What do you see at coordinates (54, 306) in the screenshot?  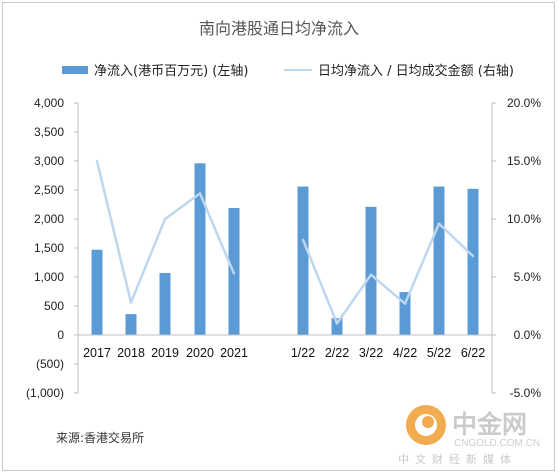 I see `left-axis-tick-label: 500` at bounding box center [54, 306].